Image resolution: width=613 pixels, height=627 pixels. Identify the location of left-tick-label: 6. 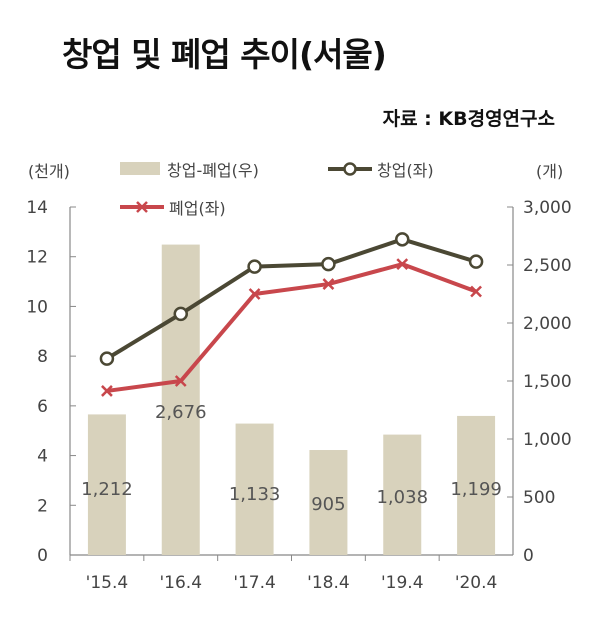
(42, 407).